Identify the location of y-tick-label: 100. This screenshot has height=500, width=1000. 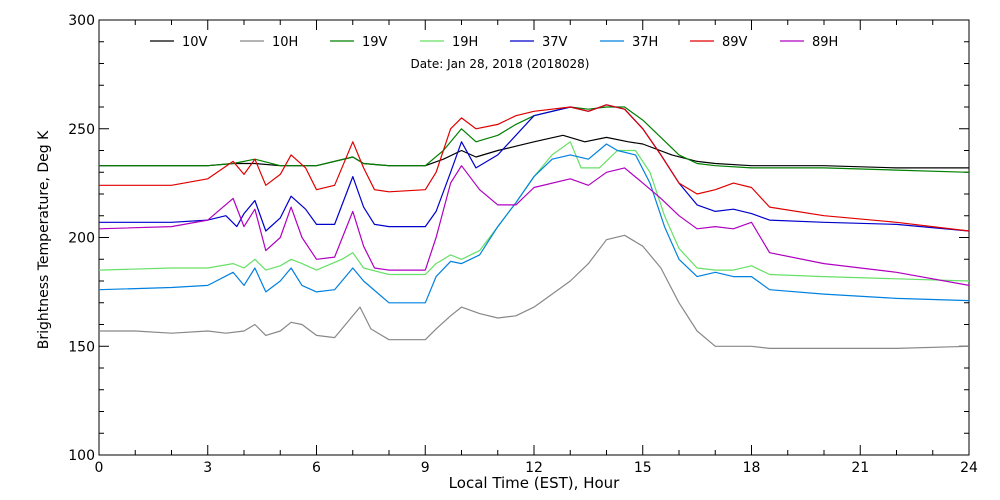
(81, 456).